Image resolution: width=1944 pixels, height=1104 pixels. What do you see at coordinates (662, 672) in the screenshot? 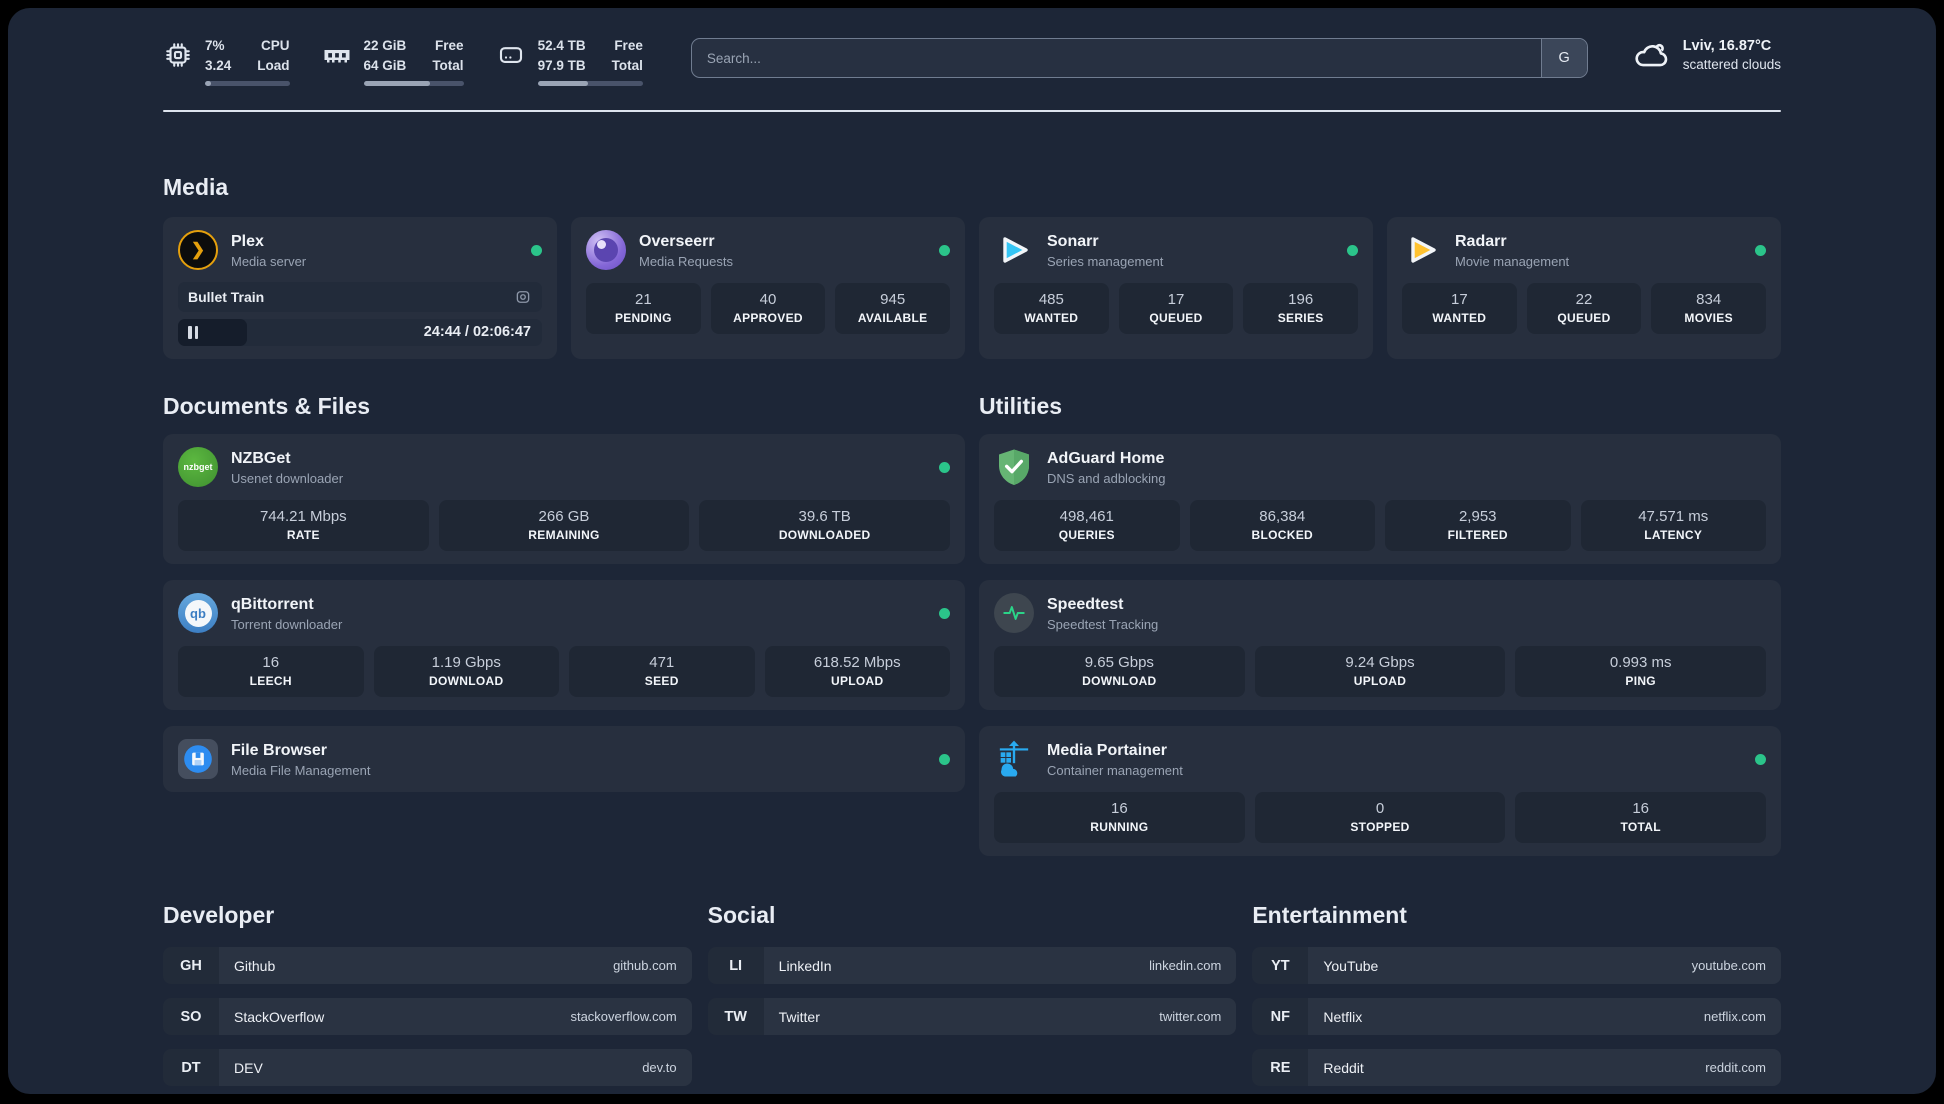
I see `stat-tile: 471 SEED` at bounding box center [662, 672].